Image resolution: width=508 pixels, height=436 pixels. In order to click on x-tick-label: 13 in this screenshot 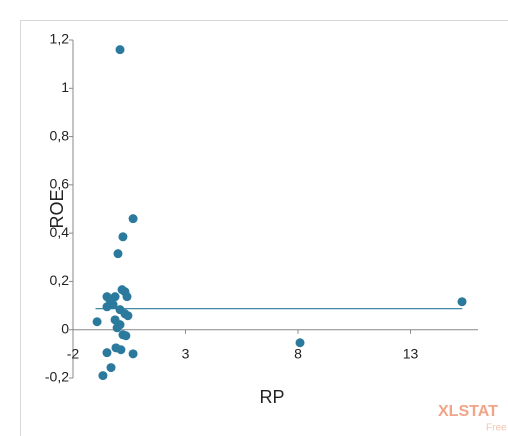, I will do `click(411, 353)`.